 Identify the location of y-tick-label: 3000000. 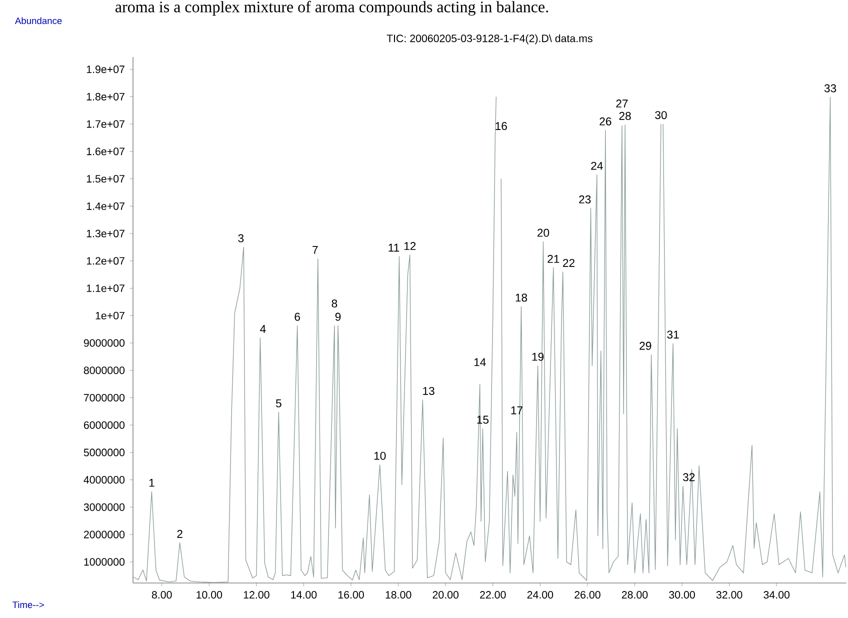
(104, 507).